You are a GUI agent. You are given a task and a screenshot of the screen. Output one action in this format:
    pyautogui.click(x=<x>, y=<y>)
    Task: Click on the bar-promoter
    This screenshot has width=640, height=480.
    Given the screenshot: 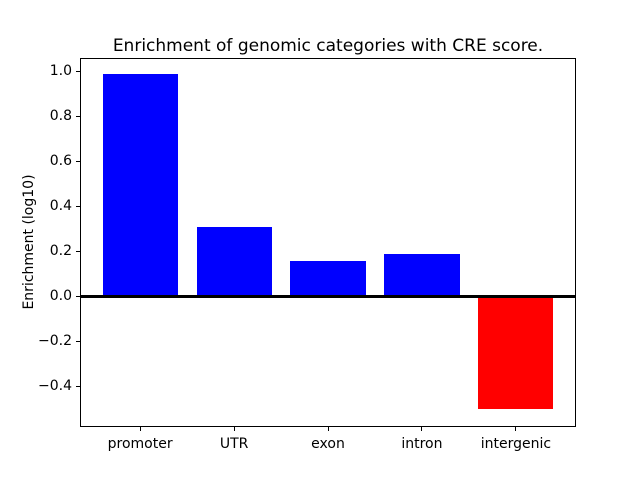 What is the action you would take?
    pyautogui.click(x=140, y=185)
    